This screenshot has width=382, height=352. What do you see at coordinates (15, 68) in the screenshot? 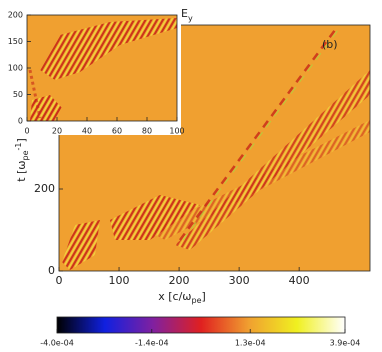
I see `y-tick-label: 100` at bounding box center [15, 68].